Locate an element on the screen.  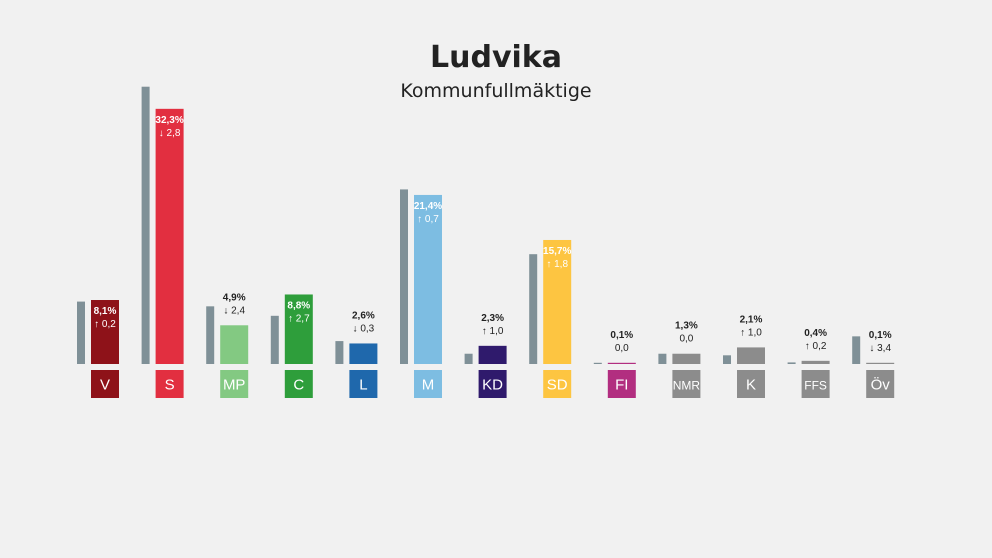
party-label: Öv is located at coordinates (881, 385).